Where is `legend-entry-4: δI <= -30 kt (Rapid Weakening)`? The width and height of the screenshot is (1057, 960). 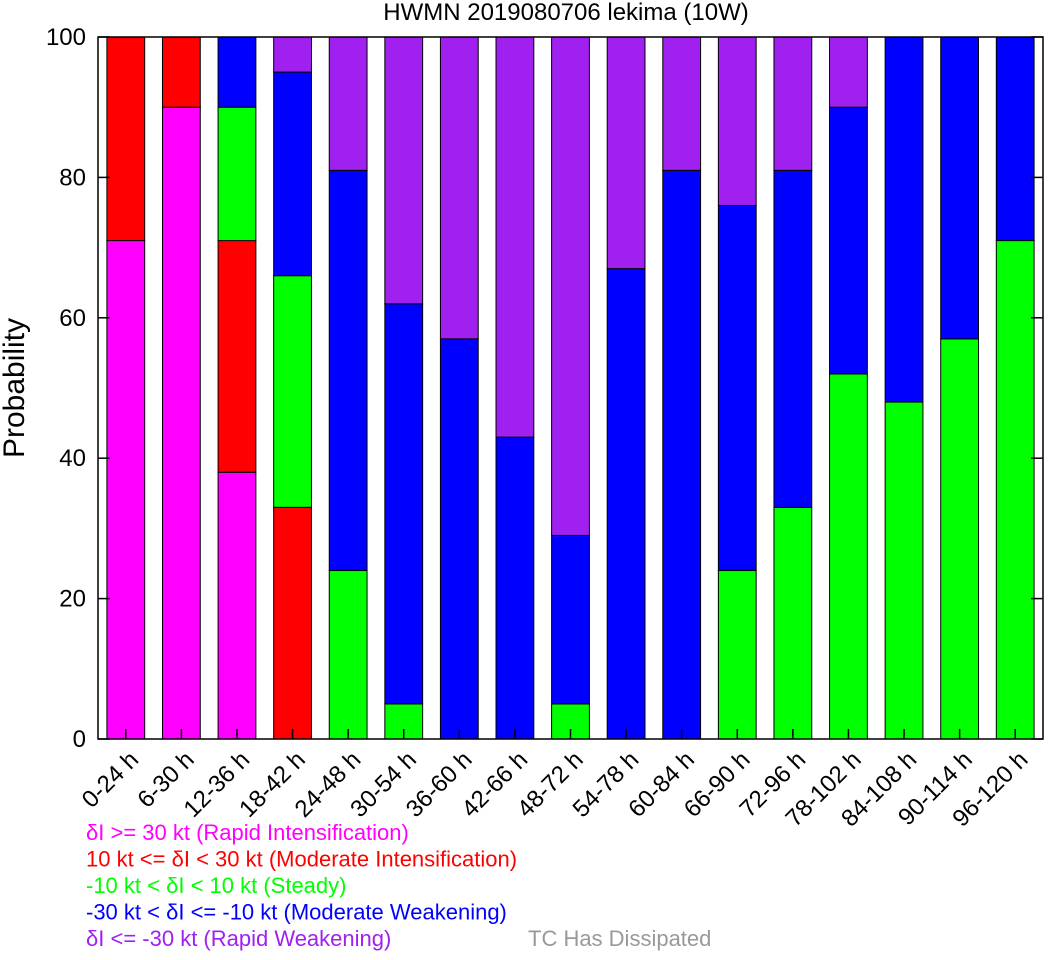
legend-entry-4: δI <= -30 kt (Rapid Weakening) is located at coordinates (238, 938).